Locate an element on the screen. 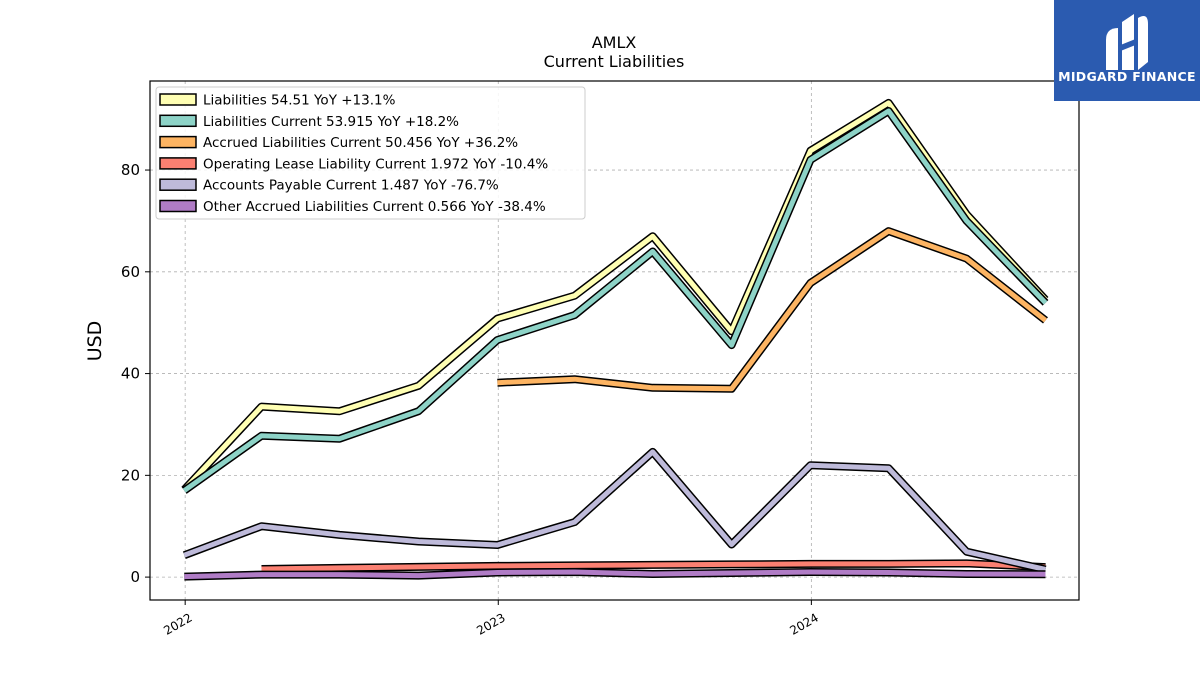  brand-logo: MIDGARD FINANCE is located at coordinates (1127, 50).